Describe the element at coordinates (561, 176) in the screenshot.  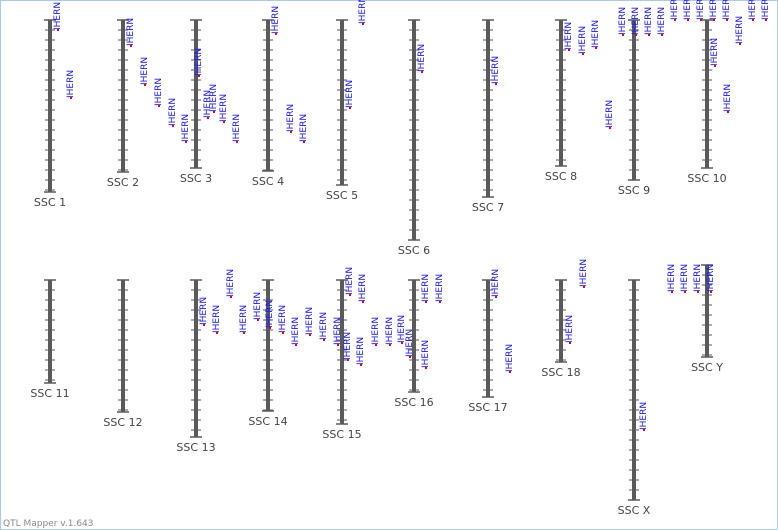
I see `chromosome-label: SSC 8` at that location.